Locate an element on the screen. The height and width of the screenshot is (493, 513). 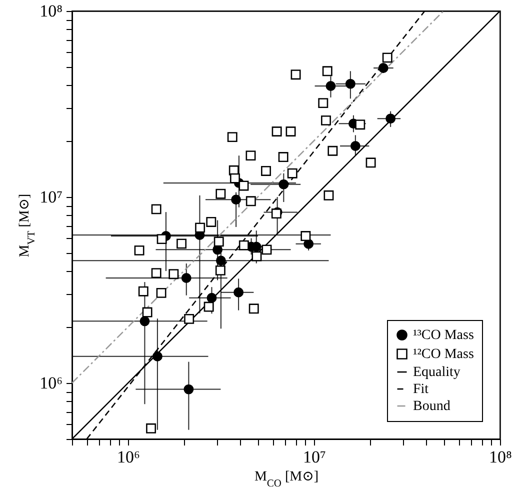
x-tick-label: 10⁸ is located at coordinates (500, 457).